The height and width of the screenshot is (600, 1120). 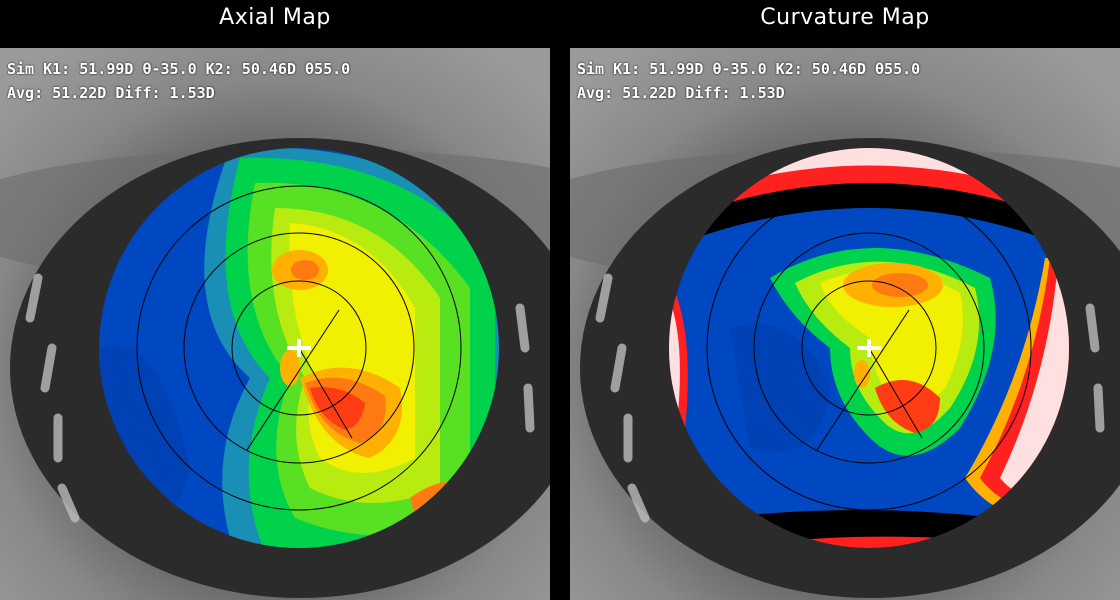 What do you see at coordinates (845, 17) in the screenshot?
I see `panel-title: Curvature Map` at bounding box center [845, 17].